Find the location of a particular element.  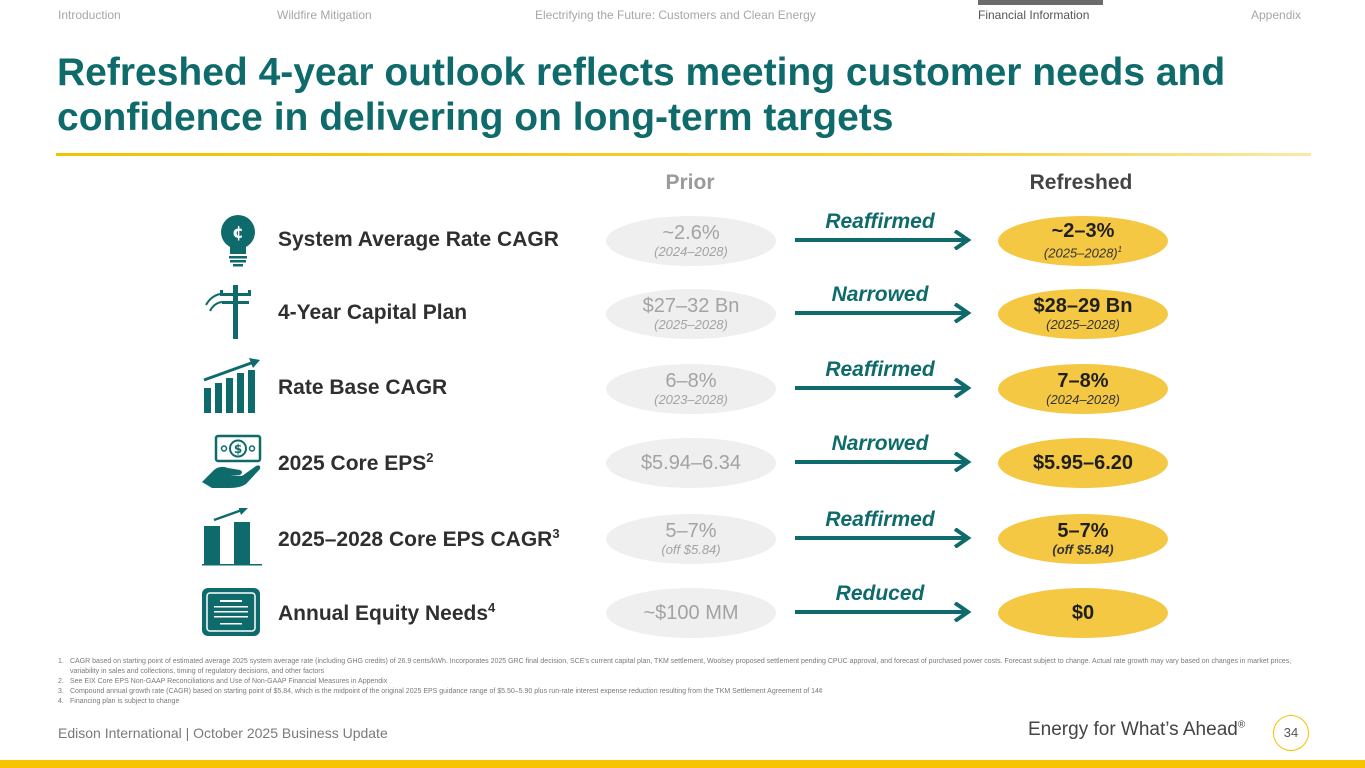

refreshed-value: $5.95–6.20 is located at coordinates (1083, 463).